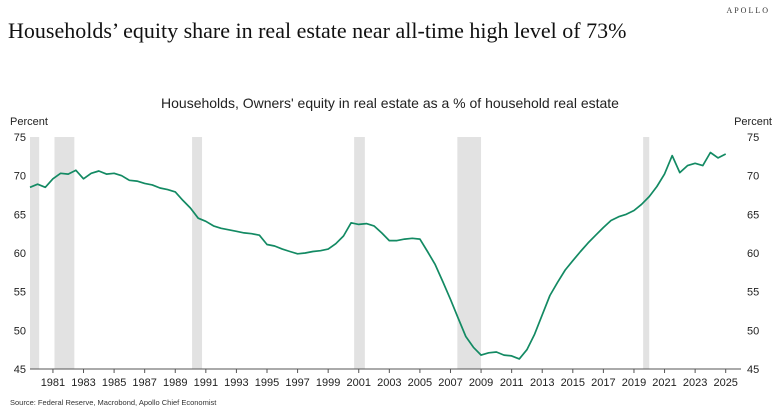  What do you see at coordinates (450, 383) in the screenshot?
I see `x-tick-label-2007: 2007` at bounding box center [450, 383].